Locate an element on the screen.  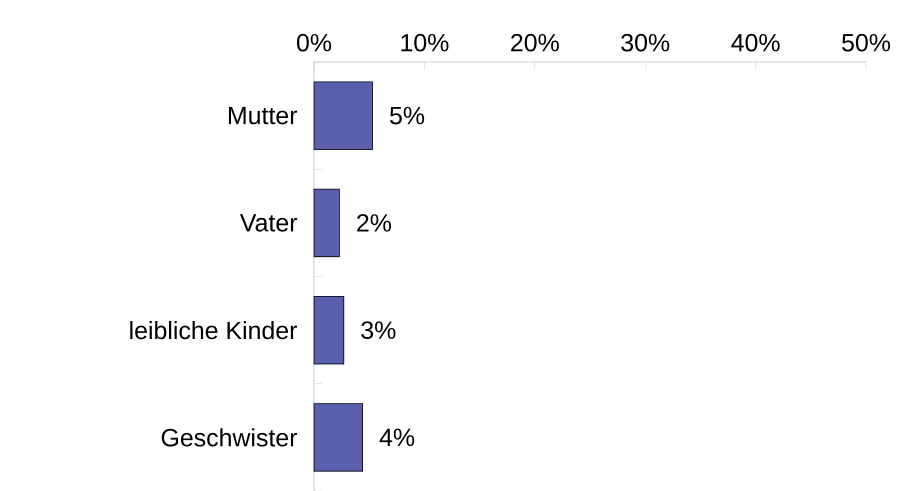
x-tick-label: 20% is located at coordinates (535, 43).